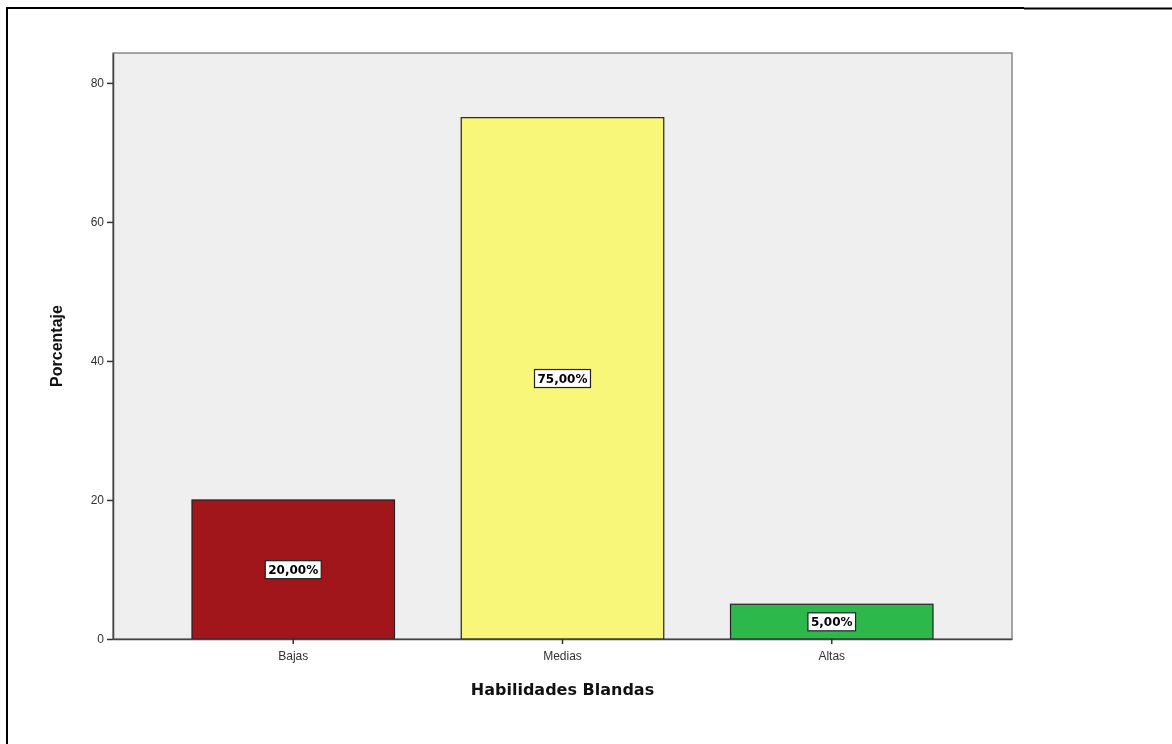 The image size is (1172, 744). What do you see at coordinates (832, 655) in the screenshot?
I see `x-tick-label: Altas` at bounding box center [832, 655].